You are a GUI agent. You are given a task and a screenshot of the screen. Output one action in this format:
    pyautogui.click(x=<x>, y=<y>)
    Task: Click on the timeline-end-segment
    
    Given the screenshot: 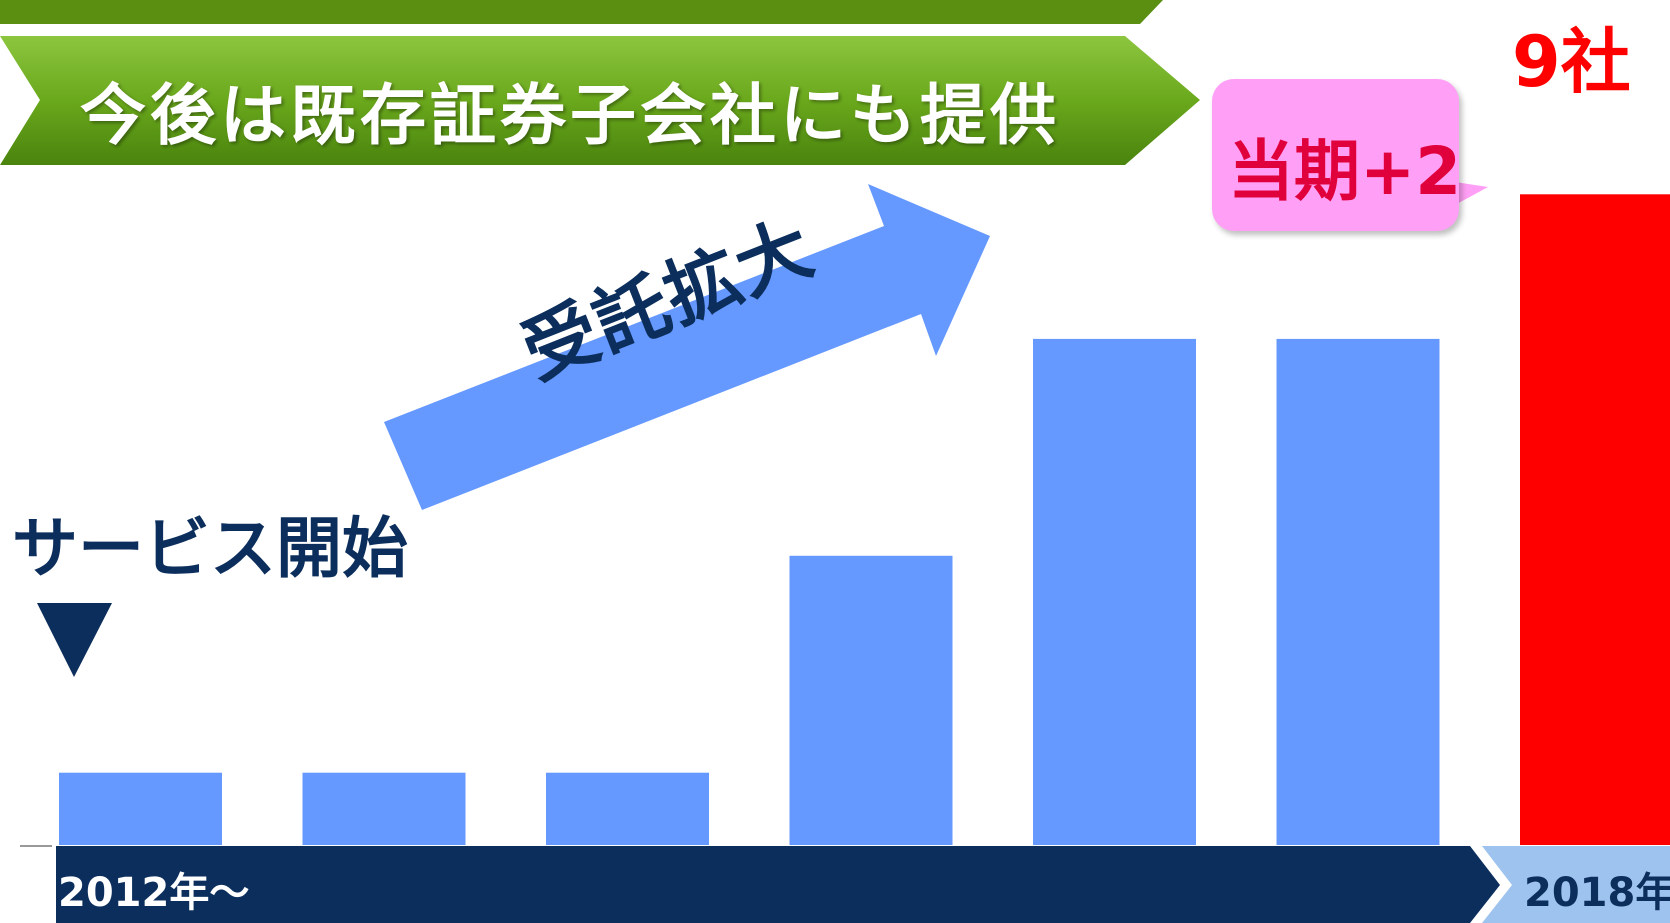 What is the action you would take?
    pyautogui.click(x=1576, y=884)
    